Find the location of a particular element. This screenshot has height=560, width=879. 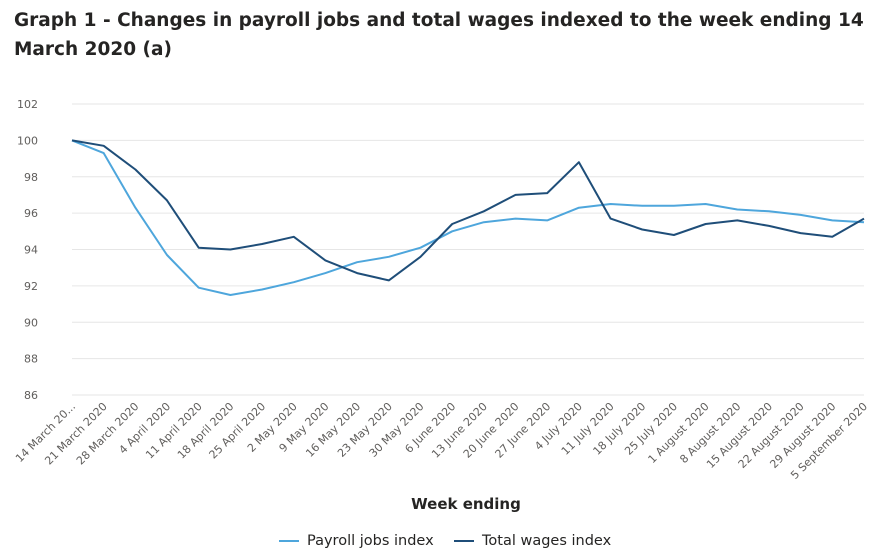

legend-label-wages: Total wages index is located at coordinates (547, 541).